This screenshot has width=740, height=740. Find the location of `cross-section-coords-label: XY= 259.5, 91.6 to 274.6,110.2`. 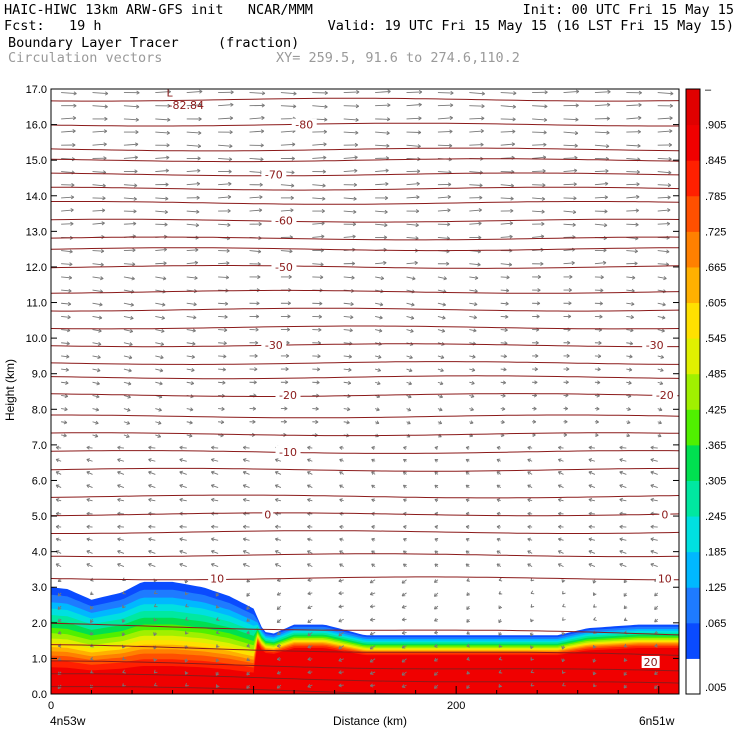

cross-section-coords-label: XY= 259.5, 91.6 to 274.6,110.2 is located at coordinates (398, 58).